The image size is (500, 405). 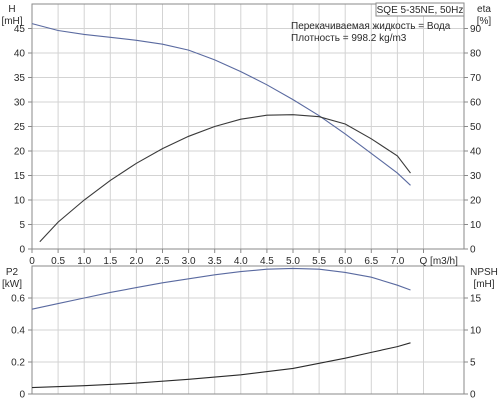 I want to click on x-tick-label: 2.5, so click(x=163, y=261).